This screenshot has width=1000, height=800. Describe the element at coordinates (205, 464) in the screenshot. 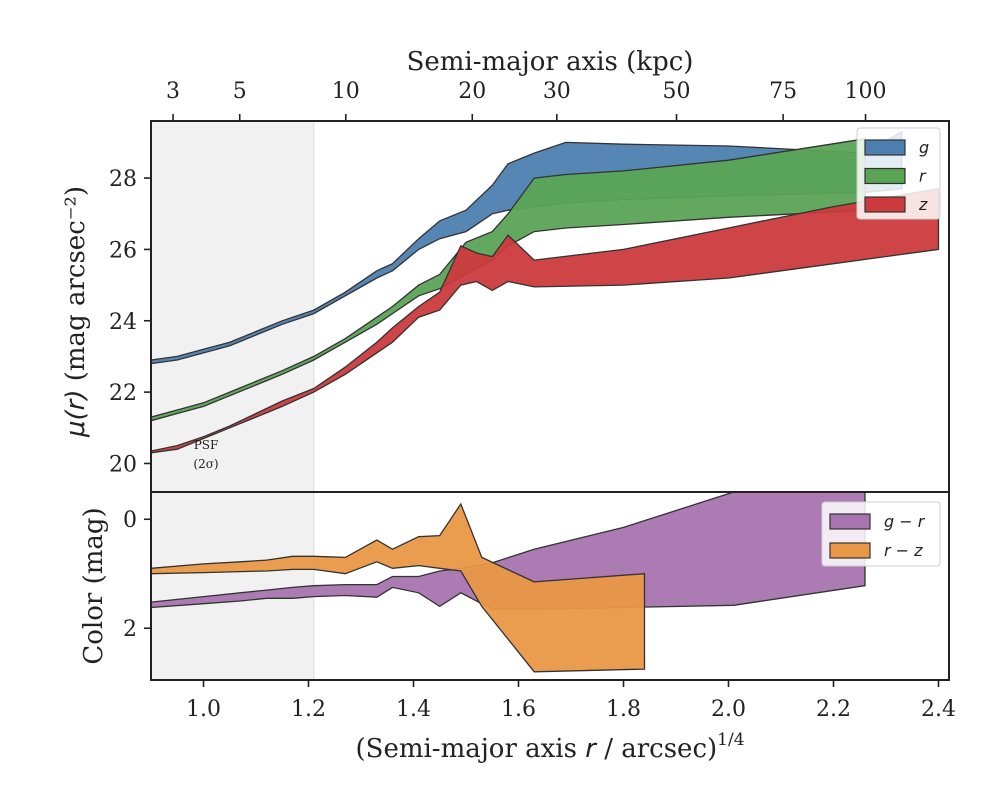

I see `psf-sigma-label: (2σ)` at that location.